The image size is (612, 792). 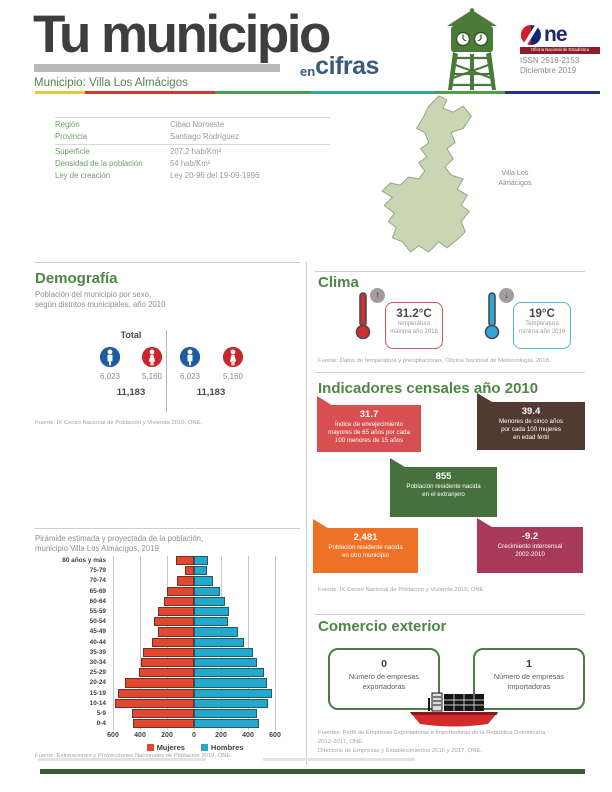 I want to click on table-border-top, so click(x=192, y=117).